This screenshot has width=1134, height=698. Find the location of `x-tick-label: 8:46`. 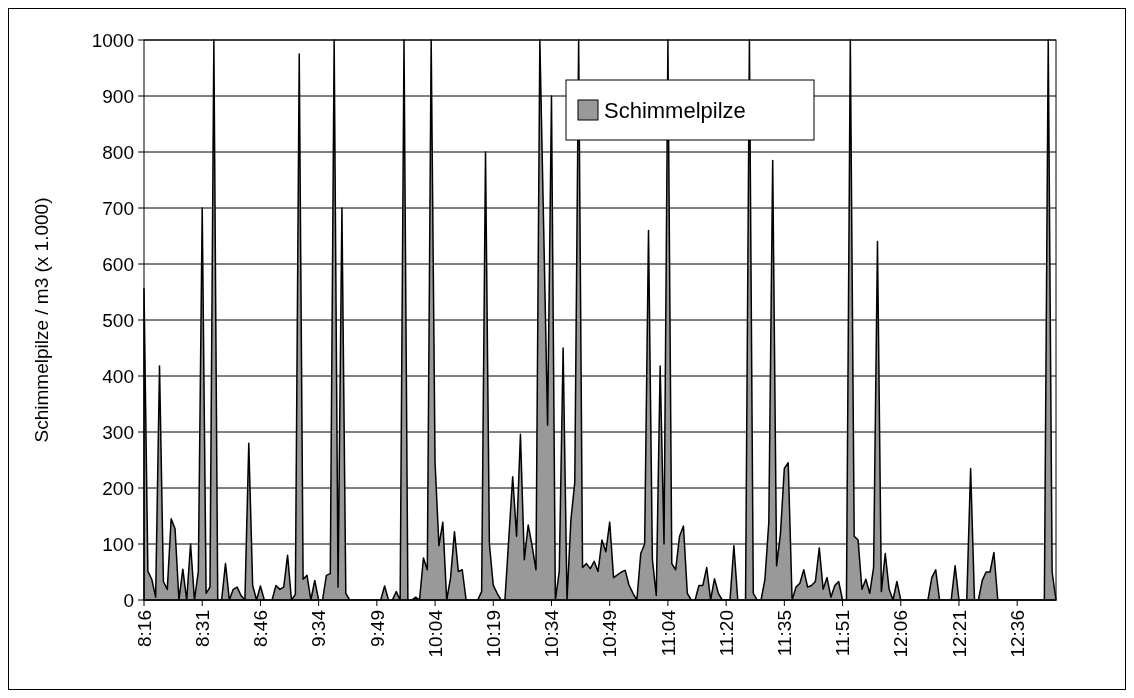

x-tick-label: 8:46 is located at coordinates (261, 628).